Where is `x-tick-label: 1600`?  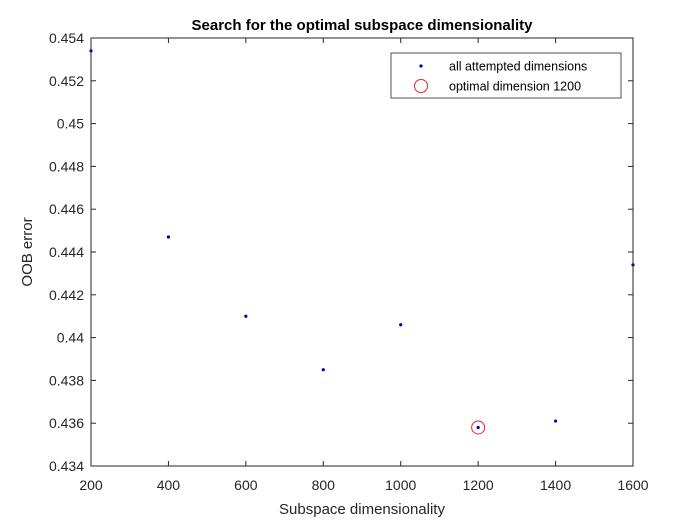 x-tick-label: 1600 is located at coordinates (632, 485).